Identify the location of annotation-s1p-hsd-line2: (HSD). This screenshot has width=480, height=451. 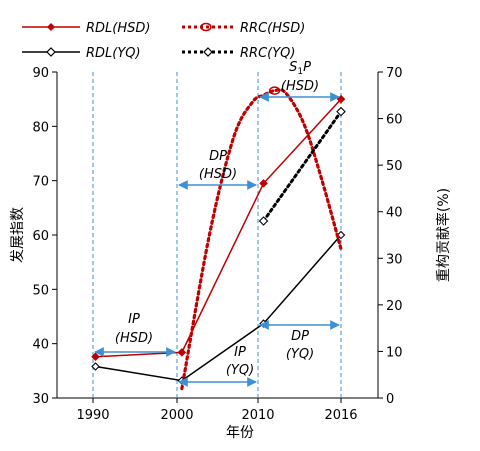
(300, 86).